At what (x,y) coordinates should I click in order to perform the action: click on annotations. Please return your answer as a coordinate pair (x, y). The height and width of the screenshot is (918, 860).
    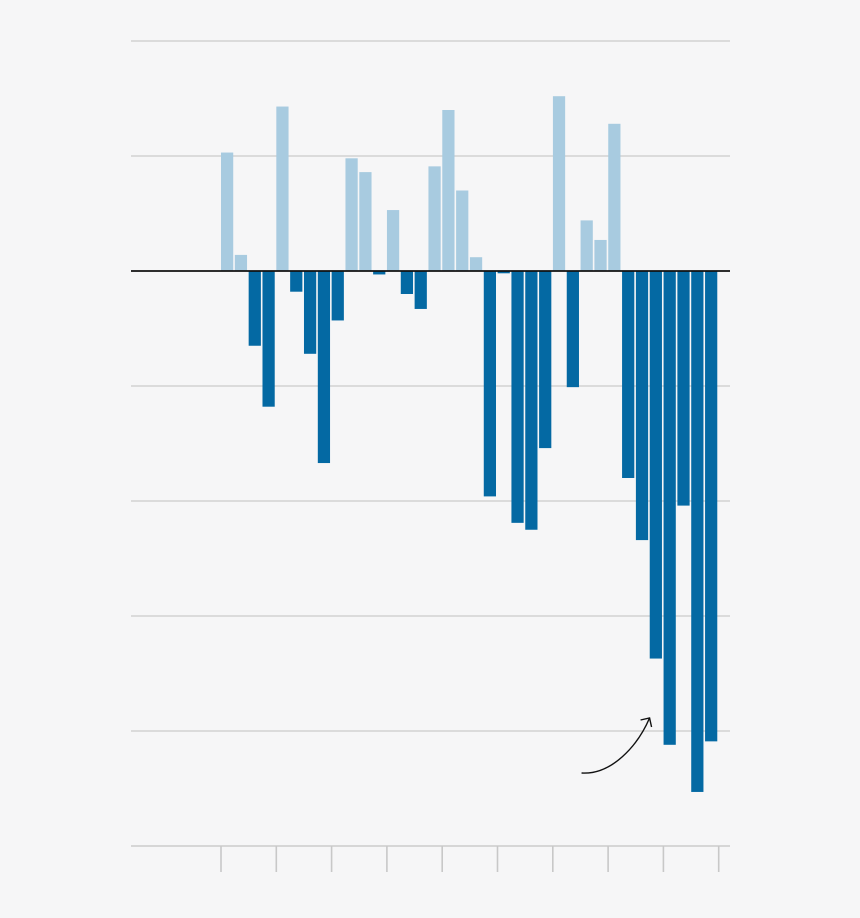
    Looking at the image, I should click on (617, 745).